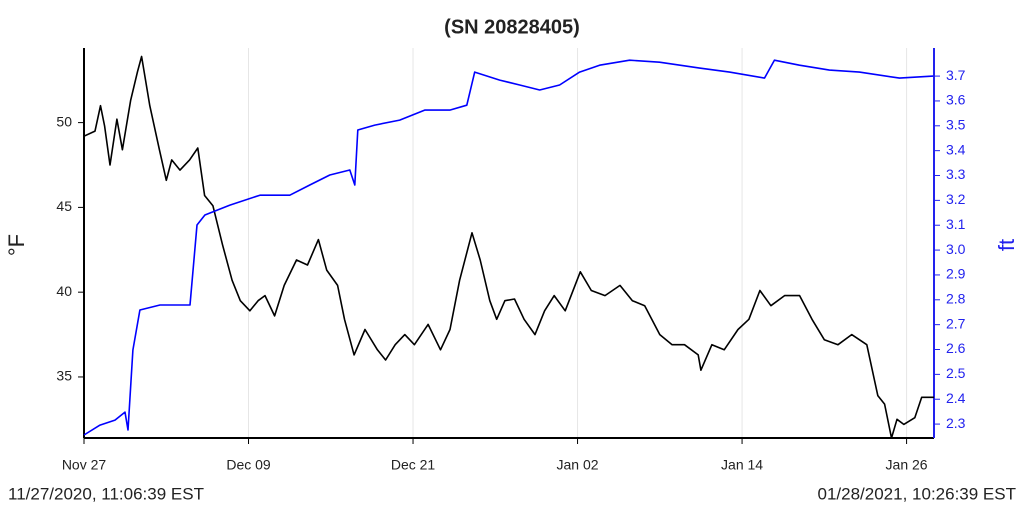 The height and width of the screenshot is (515, 1024). What do you see at coordinates (1006, 245) in the screenshot?
I see `y2-axis-label: ft` at bounding box center [1006, 245].